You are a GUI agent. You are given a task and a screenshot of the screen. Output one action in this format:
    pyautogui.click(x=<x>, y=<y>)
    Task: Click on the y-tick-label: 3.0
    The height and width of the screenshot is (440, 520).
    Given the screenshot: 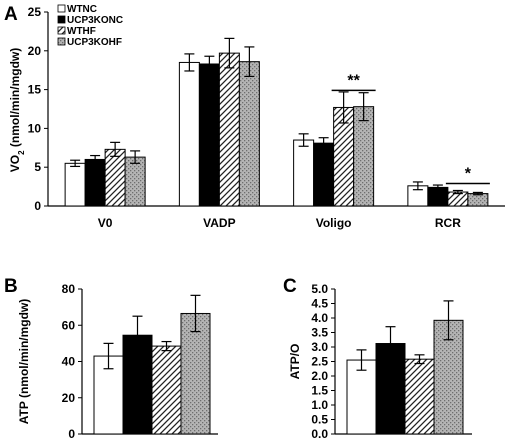 What is the action you would take?
    pyautogui.click(x=319, y=347)
    